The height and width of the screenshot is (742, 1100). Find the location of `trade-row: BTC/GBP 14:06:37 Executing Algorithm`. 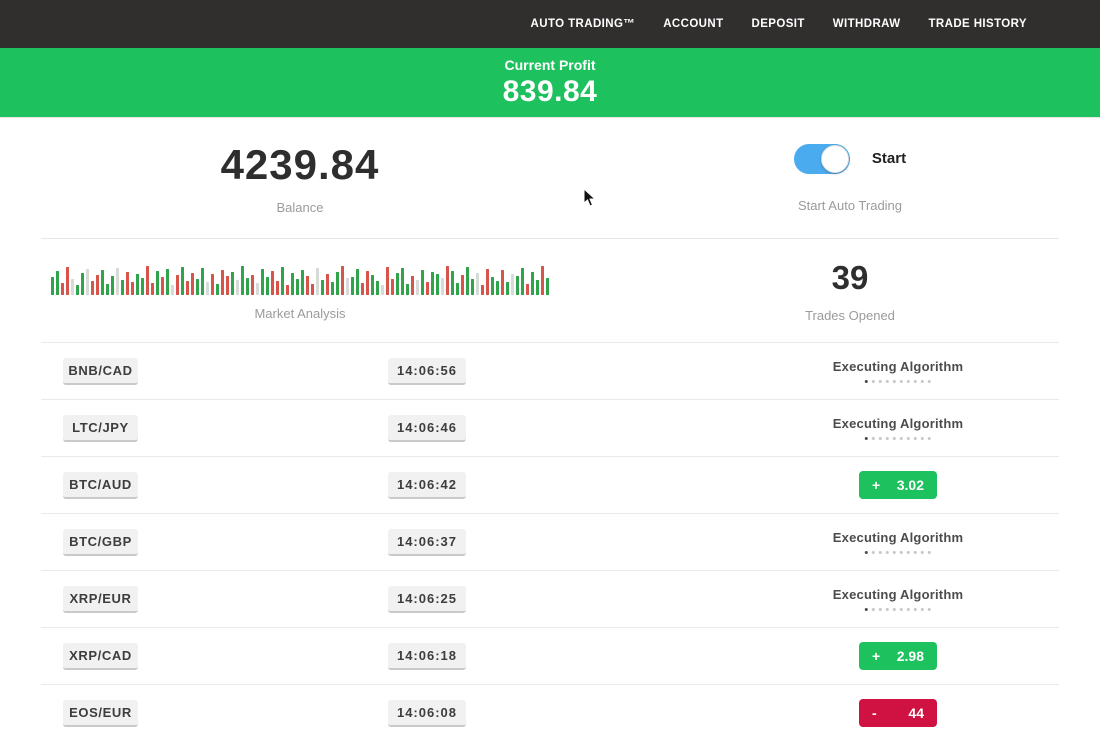

trade-row: BTC/GBP 14:06:37 Executing Algorithm is located at coordinates (550, 541).